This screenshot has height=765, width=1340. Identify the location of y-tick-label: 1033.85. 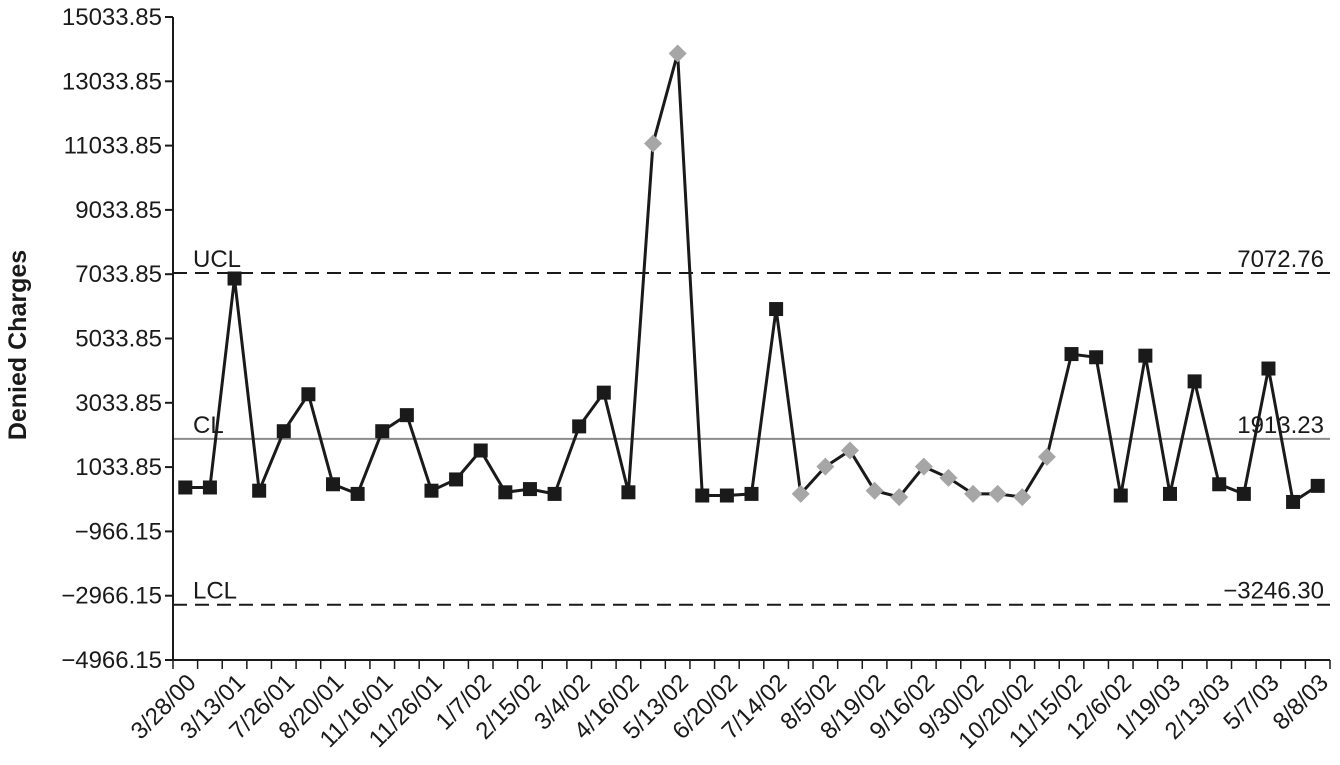
(118, 467).